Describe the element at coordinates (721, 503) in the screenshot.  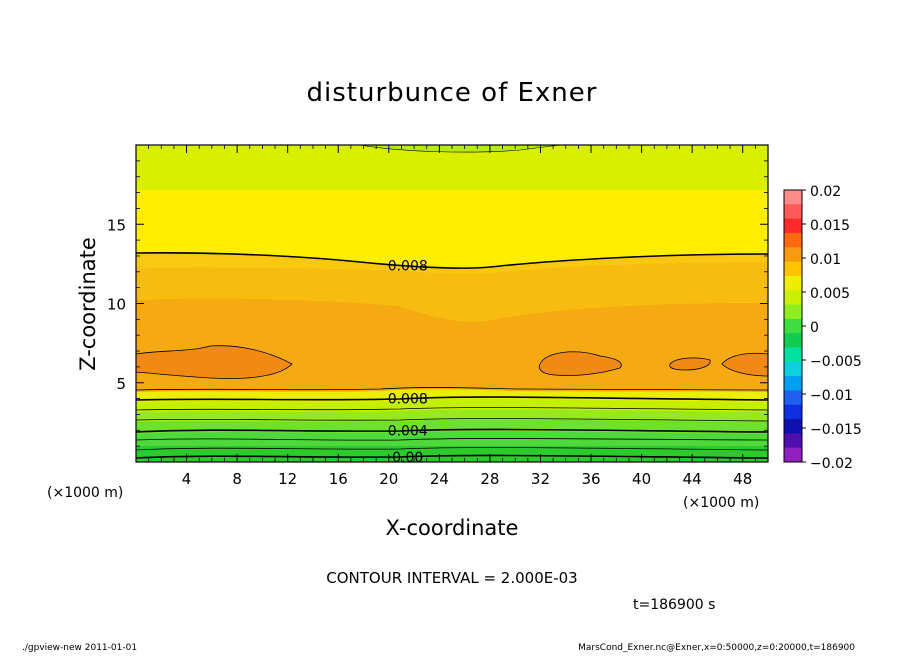
I see `x-unit-right: (×1000 m)` at that location.